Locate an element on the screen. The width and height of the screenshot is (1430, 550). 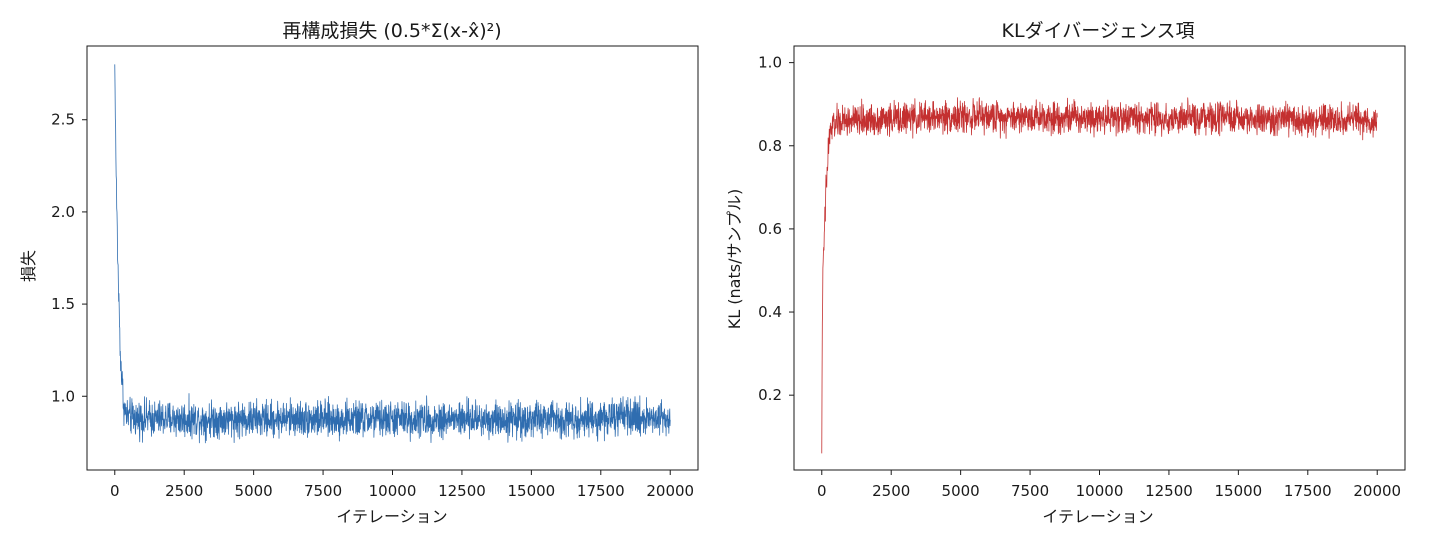
chart-title: KLダイバージェンス項 is located at coordinates (1098, 31).